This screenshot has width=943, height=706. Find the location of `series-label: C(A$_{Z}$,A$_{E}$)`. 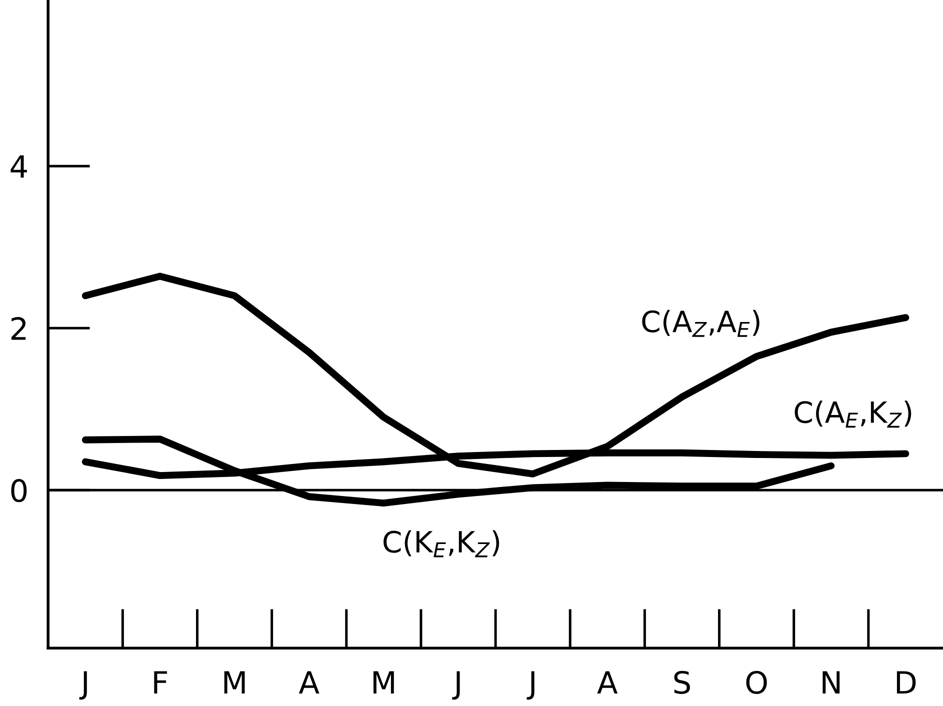

series-label: C(A$_{Z}$,A$_{E}$) is located at coordinates (701, 323).